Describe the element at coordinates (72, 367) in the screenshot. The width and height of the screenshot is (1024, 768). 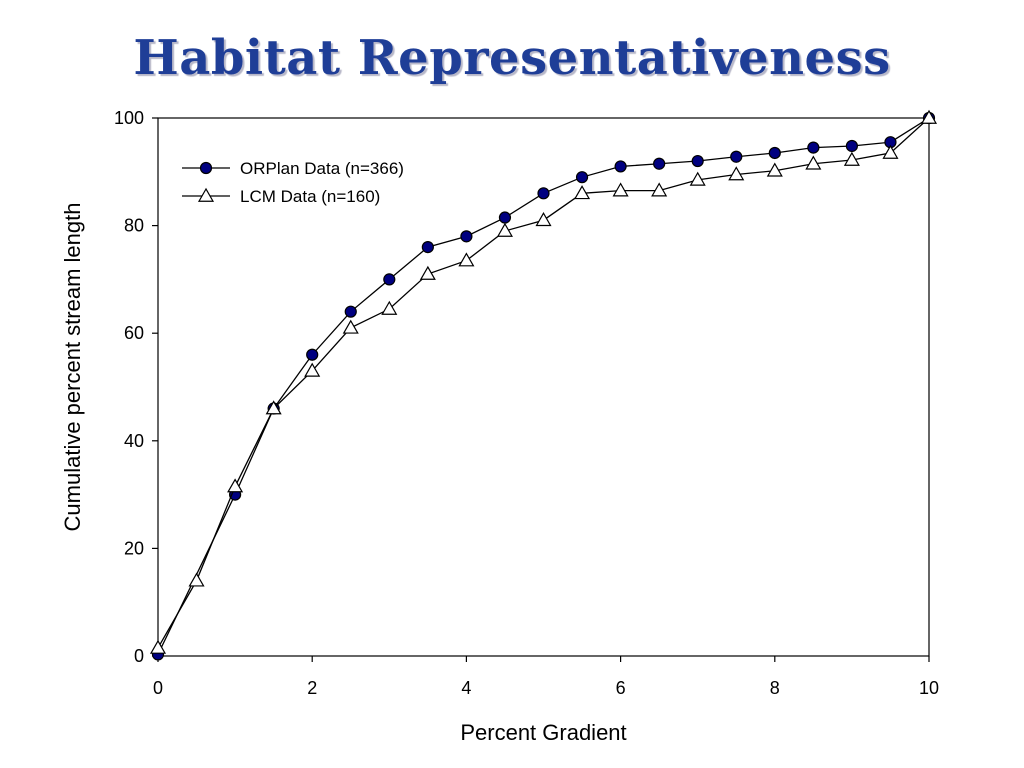
I see `y-axis-title: Cumulative percent stream length` at that location.